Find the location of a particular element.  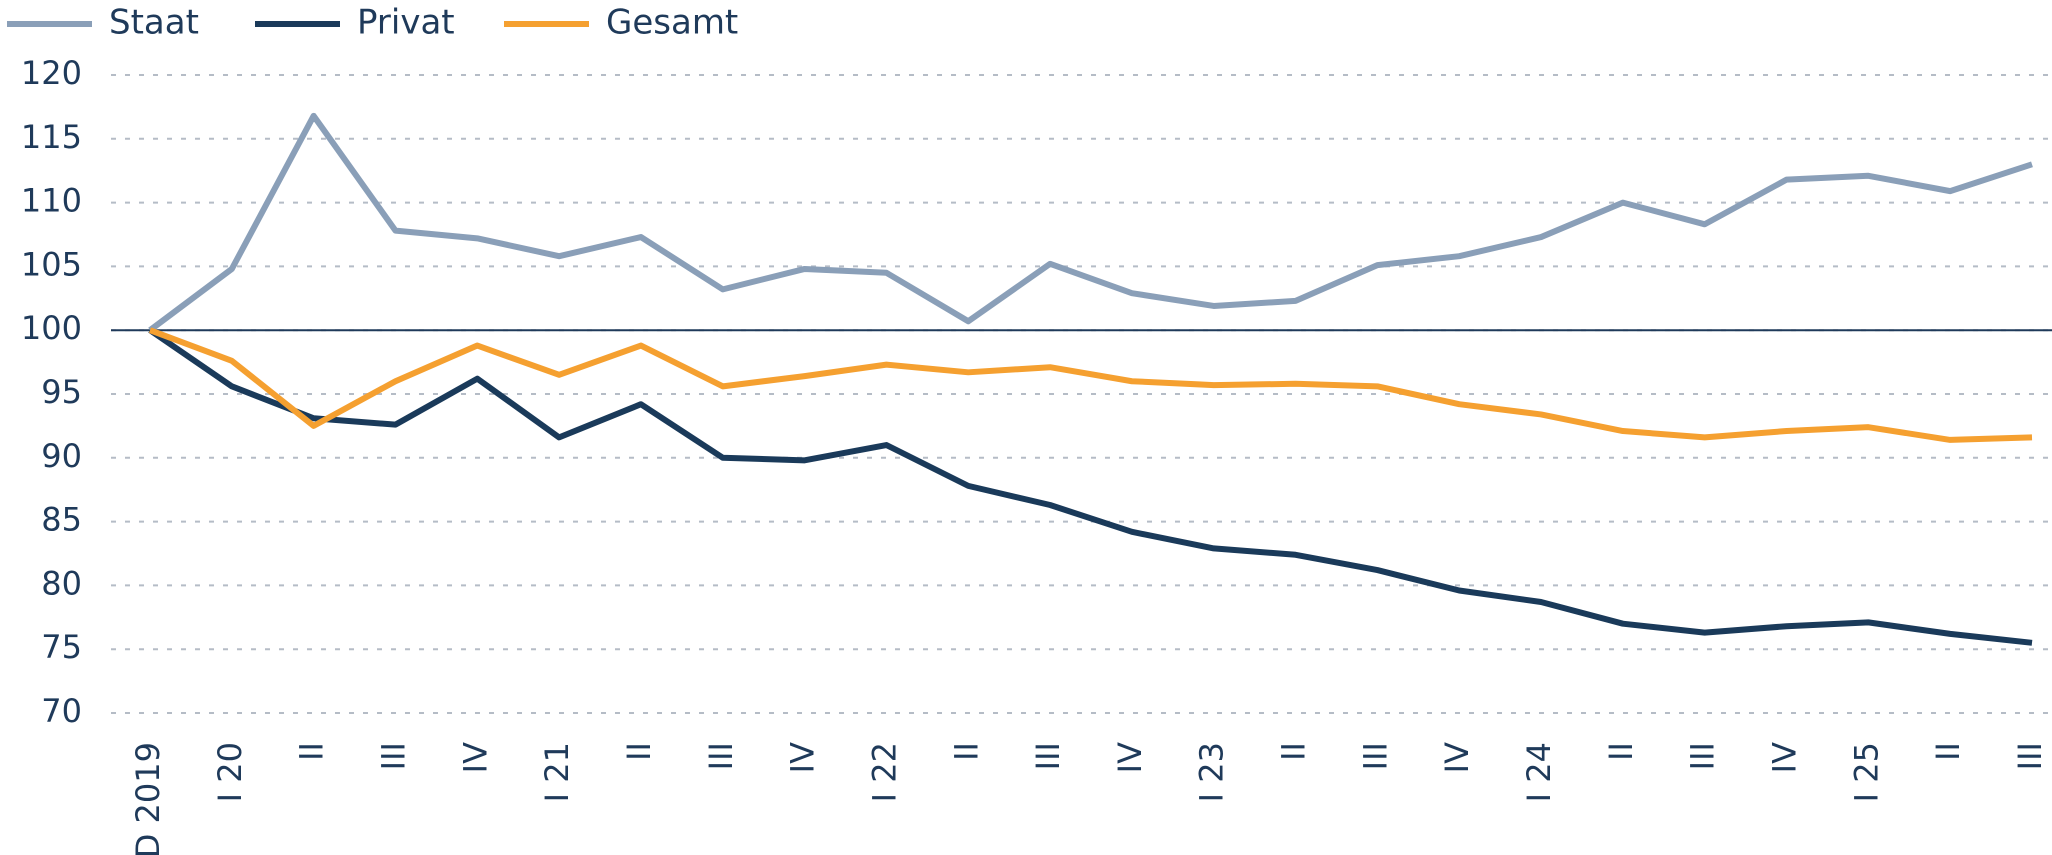

x-tick-label: I 21 is located at coordinates (557, 772).